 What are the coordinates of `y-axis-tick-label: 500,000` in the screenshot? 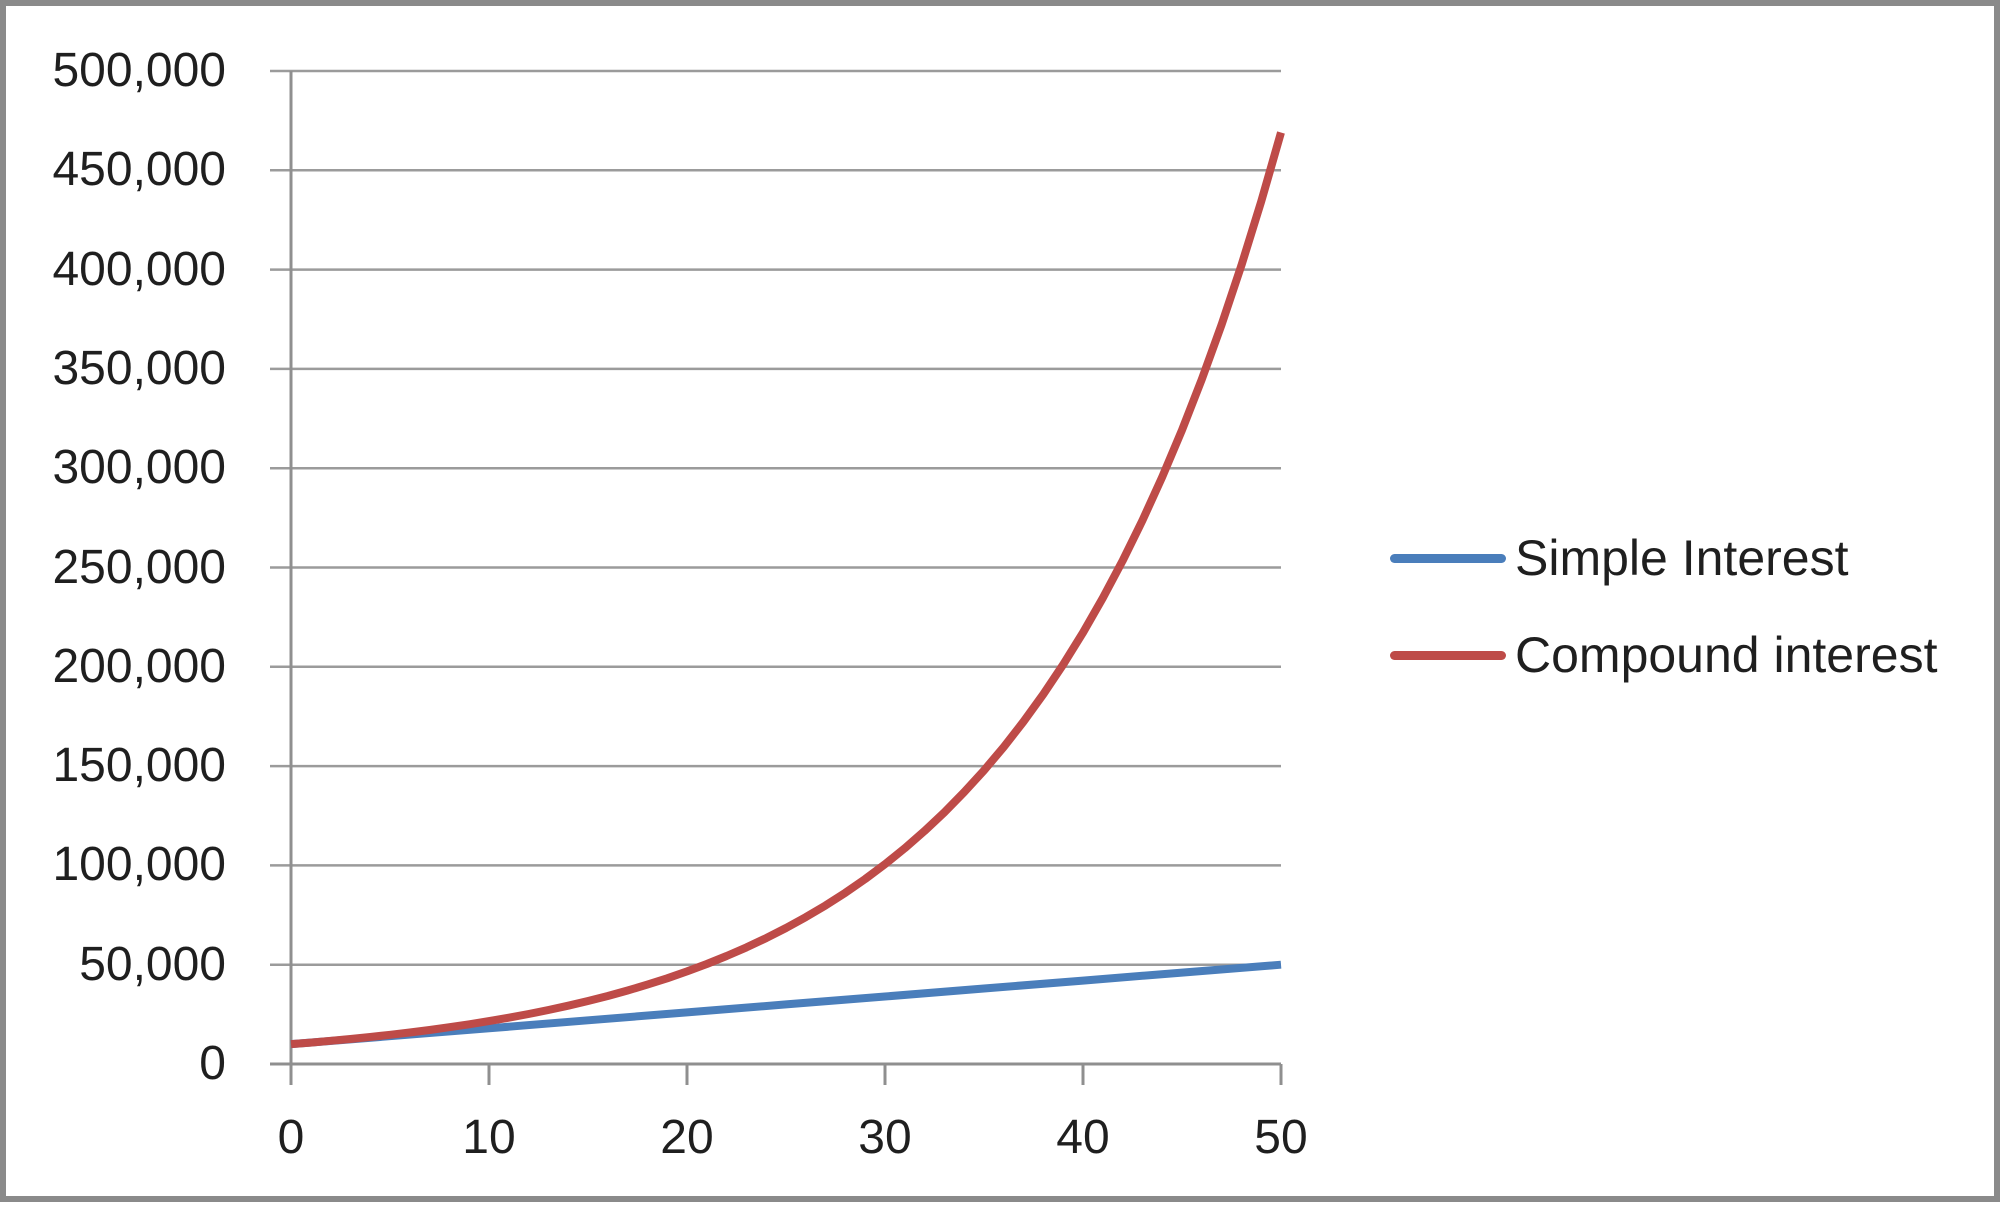 It's located at (139, 70).